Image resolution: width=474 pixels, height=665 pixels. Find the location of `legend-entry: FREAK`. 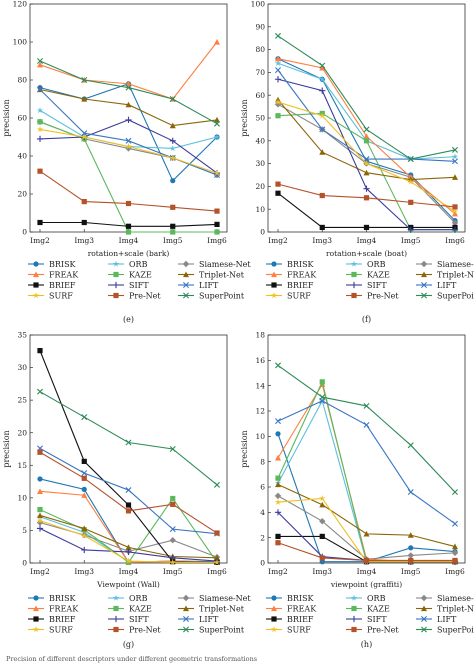

legend-entry: FREAK is located at coordinates (291, 608).